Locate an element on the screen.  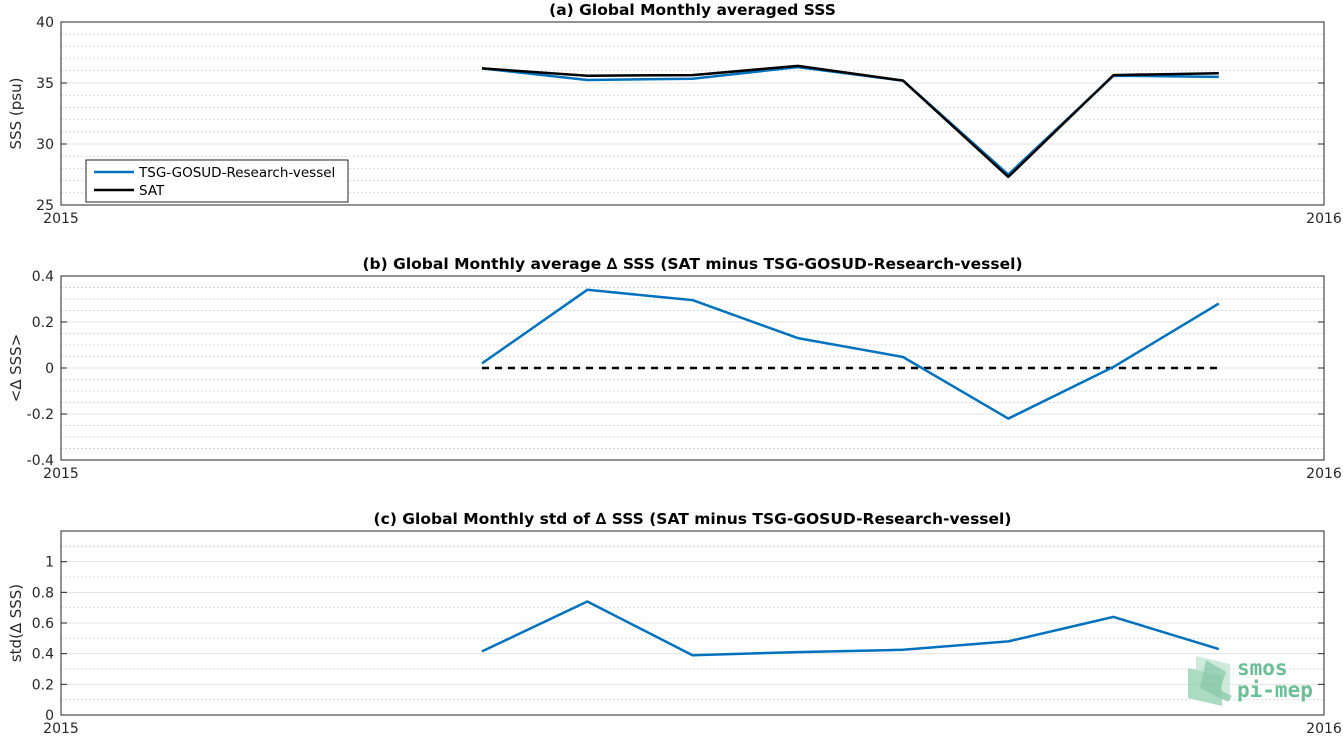
y-tick-label: 0.6 is located at coordinates (43, 624).